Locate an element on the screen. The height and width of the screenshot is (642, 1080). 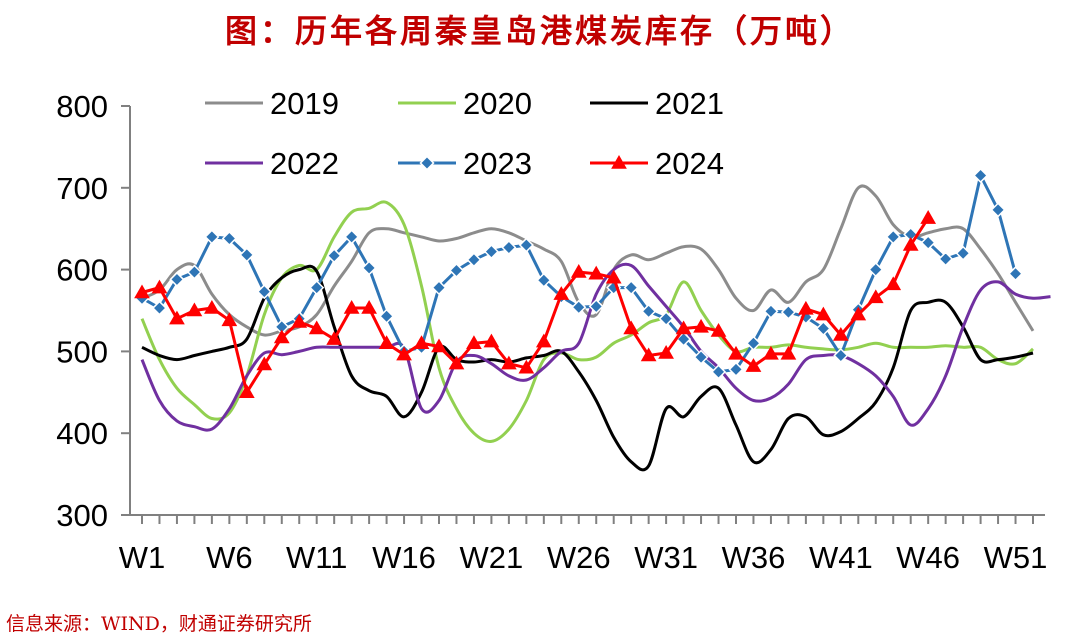
legend-item-2020: 2020 is located at coordinates (465, 103).